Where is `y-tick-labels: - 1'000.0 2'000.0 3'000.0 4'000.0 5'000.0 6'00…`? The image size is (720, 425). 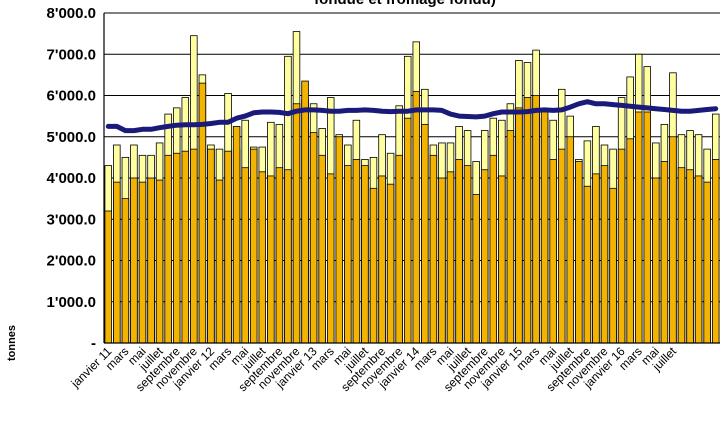 y-tick-labels: - 1'000.0 2'000.0 3'000.0 4'000.0 5'000.0 6'00… is located at coordinates (71, 178).